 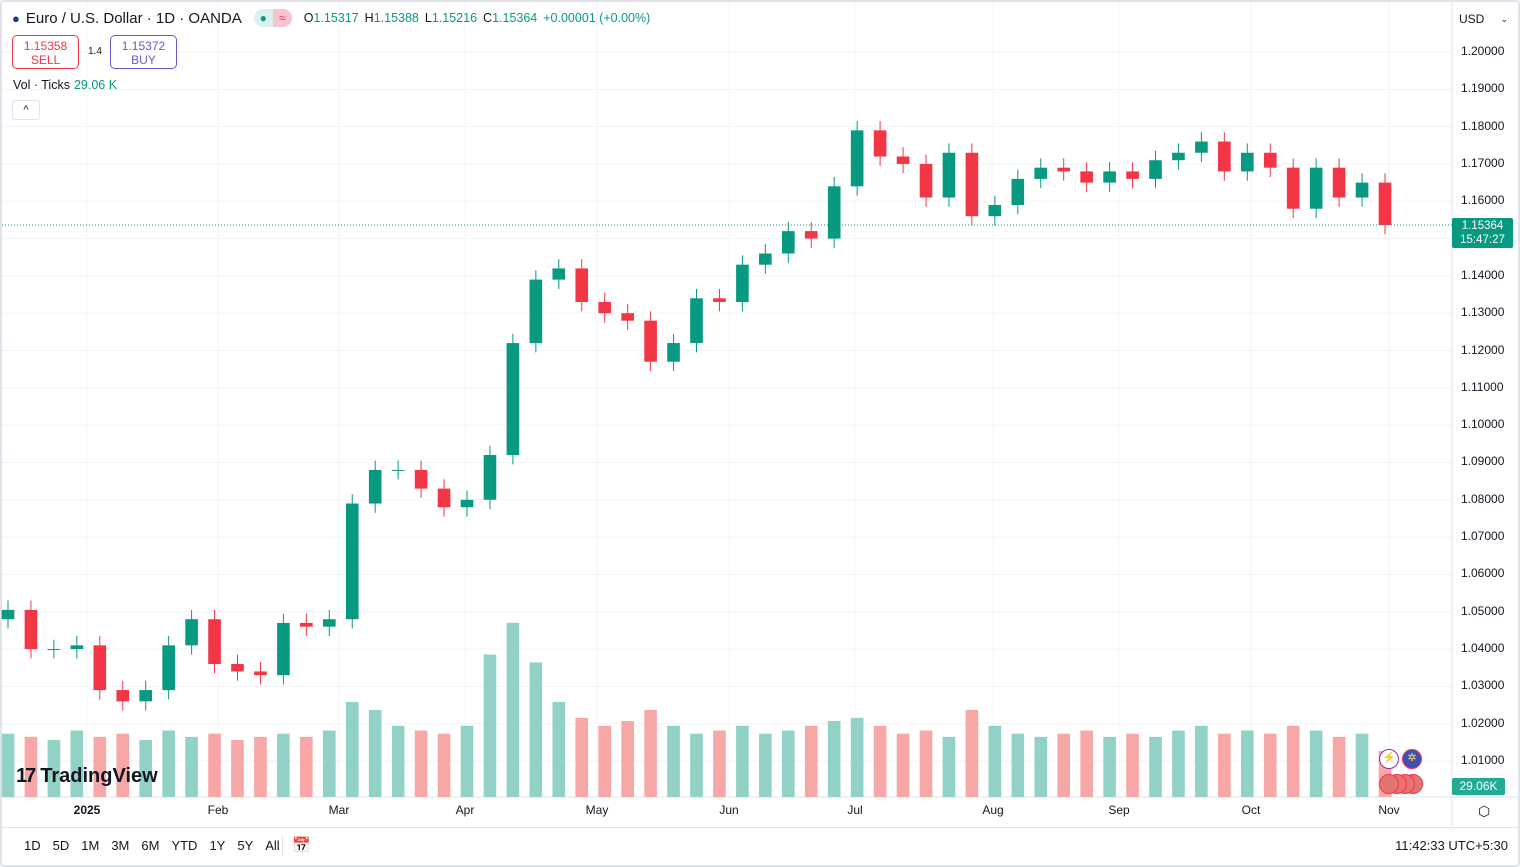 What do you see at coordinates (308, 18) in the screenshot?
I see `open-label: O` at bounding box center [308, 18].